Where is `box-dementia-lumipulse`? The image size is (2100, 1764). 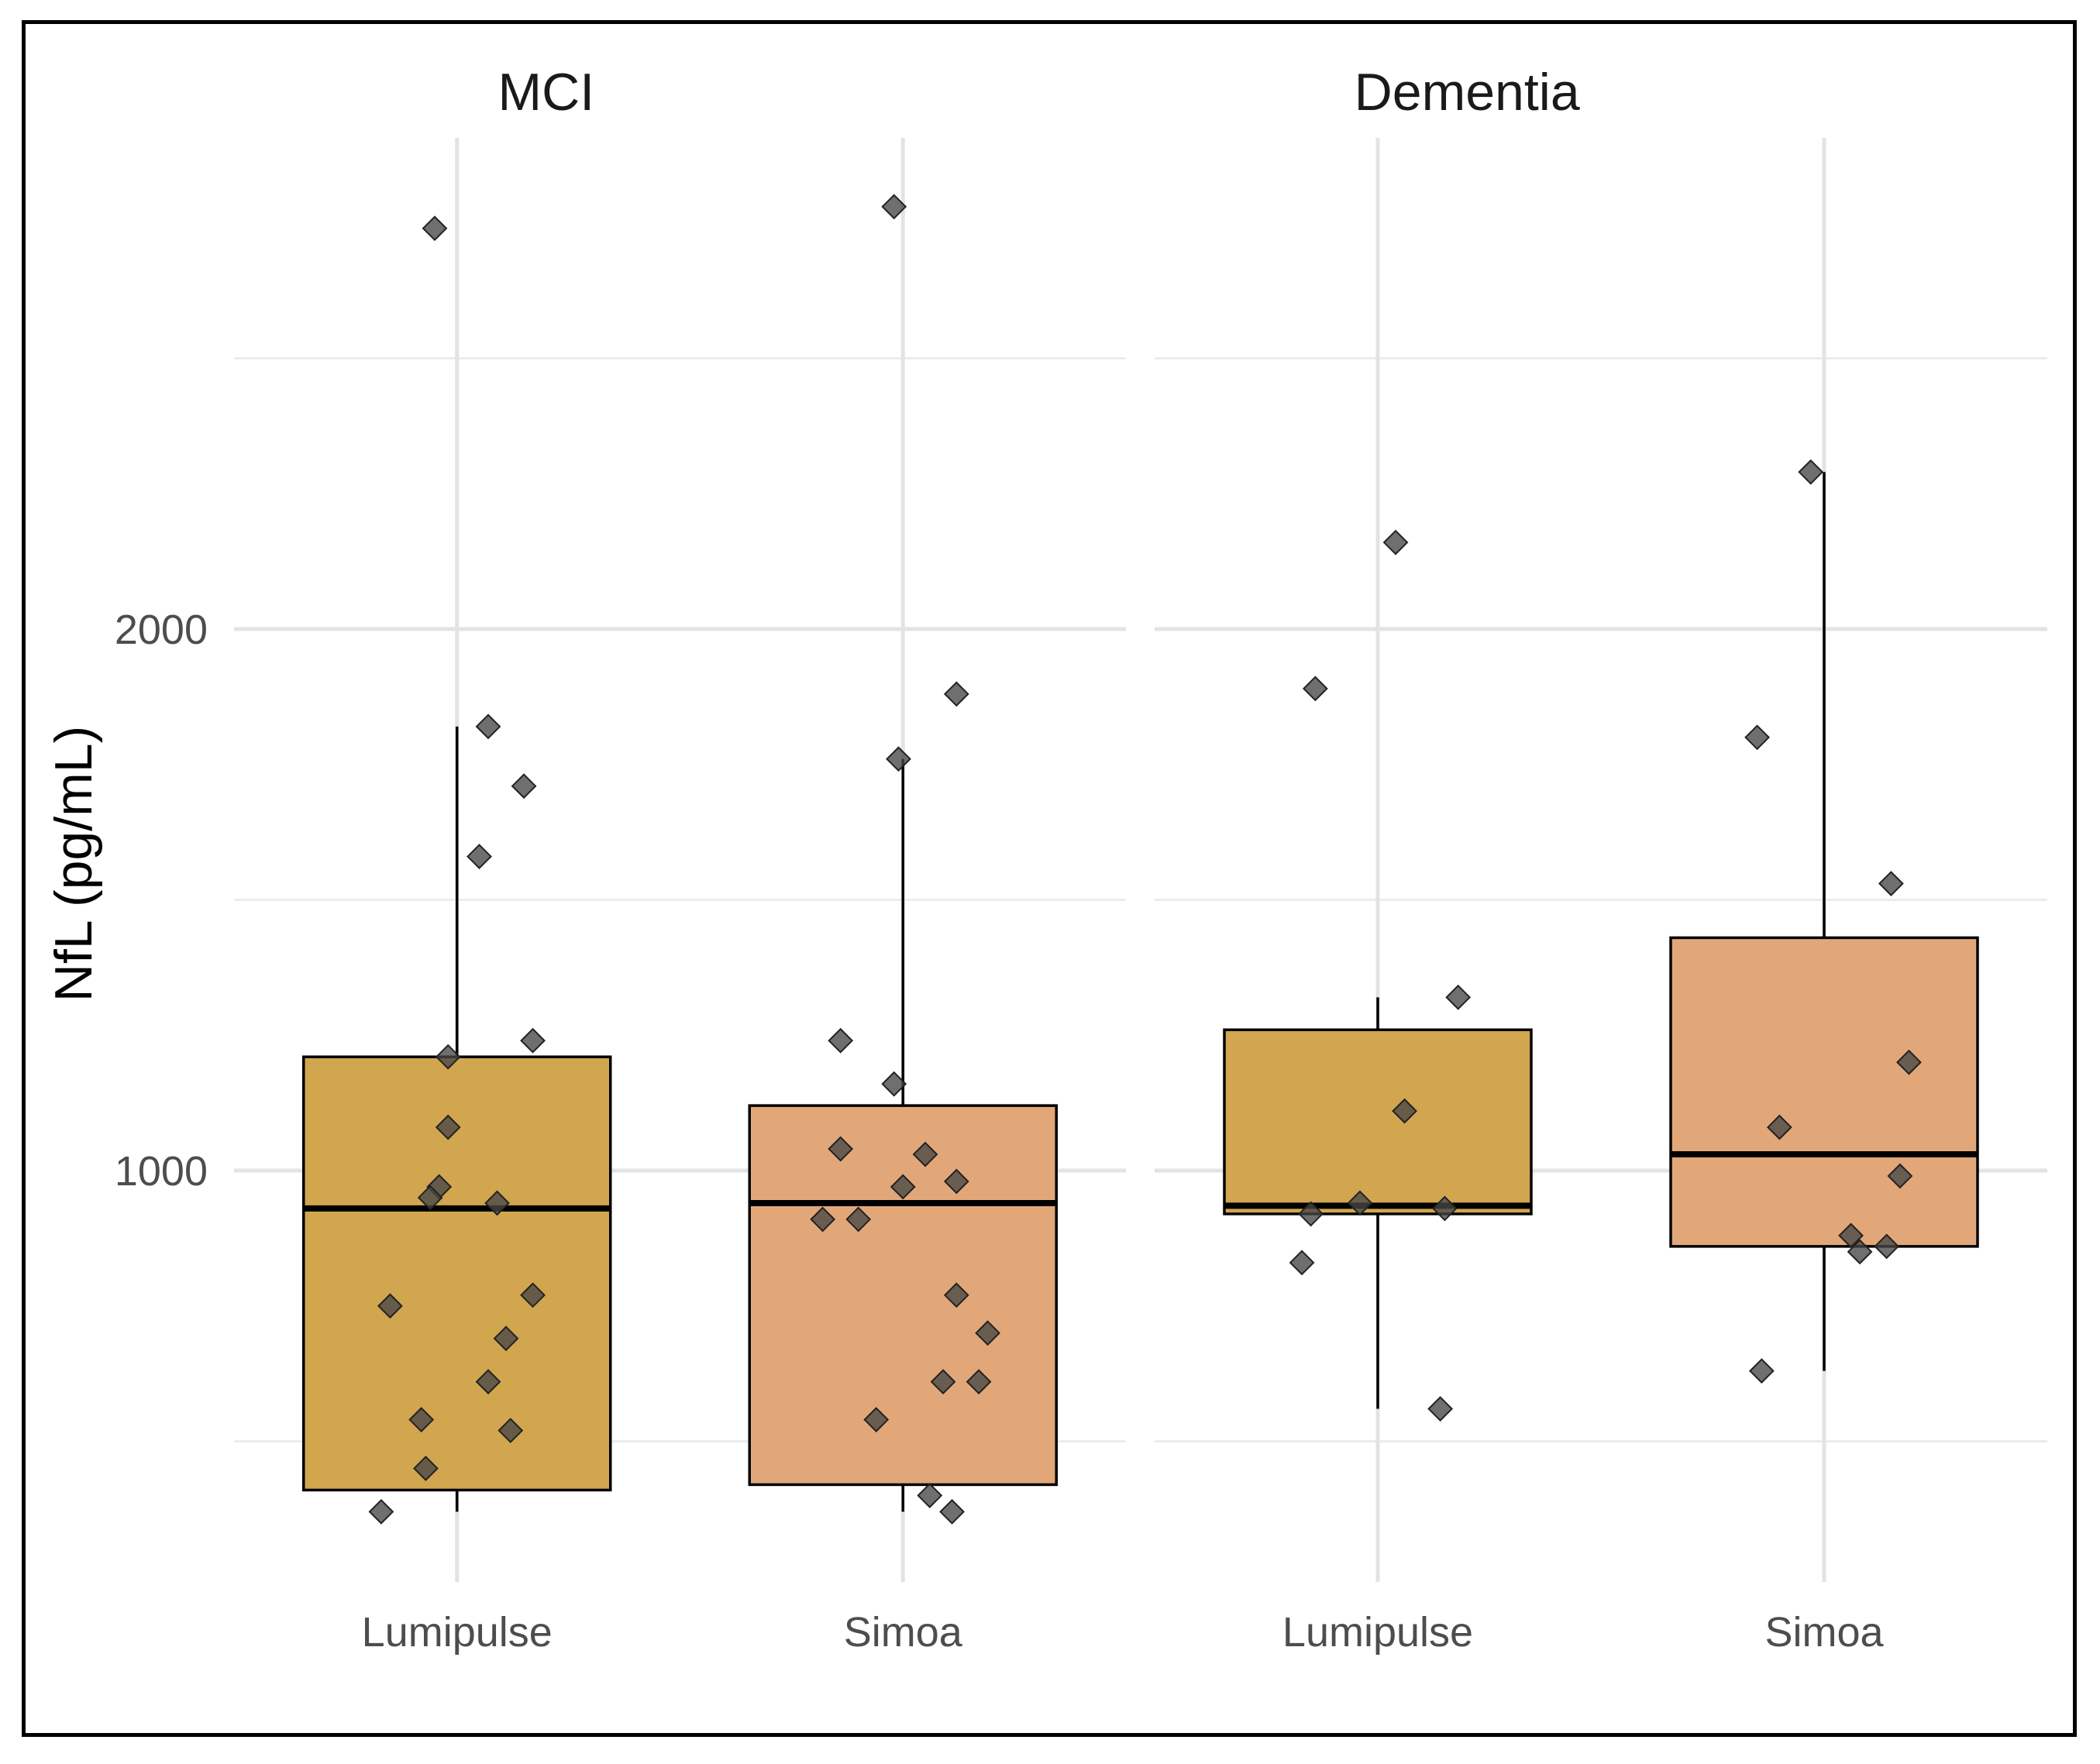 box-dementia-lumipulse is located at coordinates (1378, 1122).